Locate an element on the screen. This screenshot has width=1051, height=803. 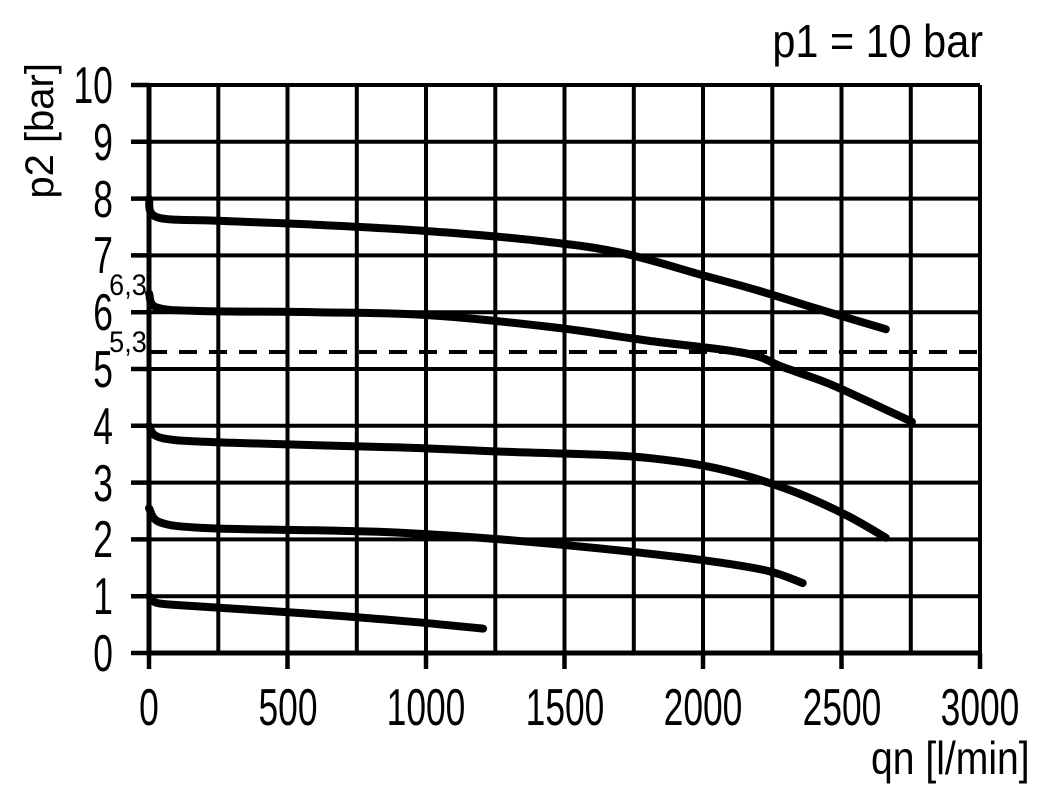
curve-start-2.5-bar is located at coordinates (476, 546).